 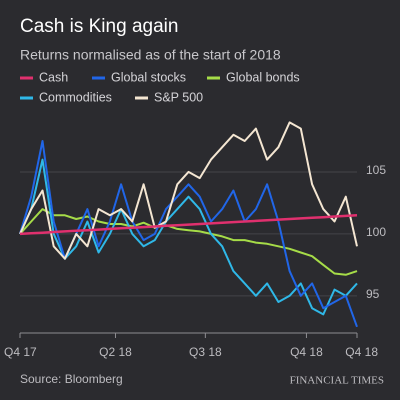 What do you see at coordinates (373, 294) in the screenshot?
I see `y-tick-label: 95` at bounding box center [373, 294].